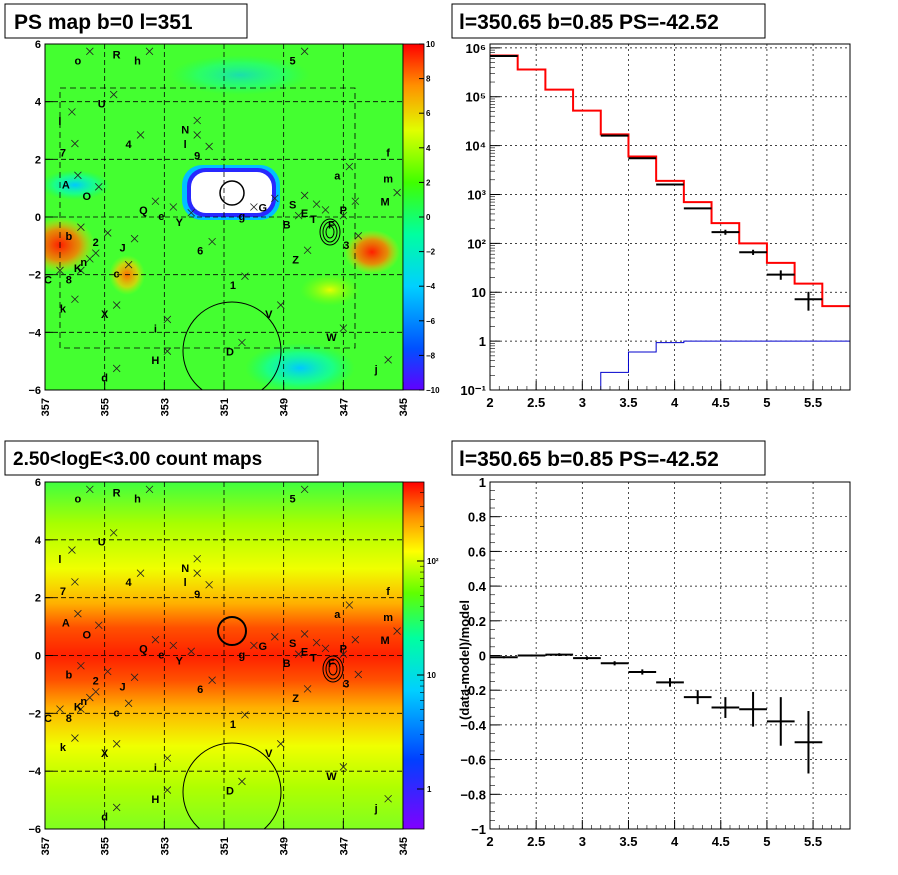 This screenshot has width=898, height=875. I want to click on y-tick-label-1: 1, so click(482, 482).